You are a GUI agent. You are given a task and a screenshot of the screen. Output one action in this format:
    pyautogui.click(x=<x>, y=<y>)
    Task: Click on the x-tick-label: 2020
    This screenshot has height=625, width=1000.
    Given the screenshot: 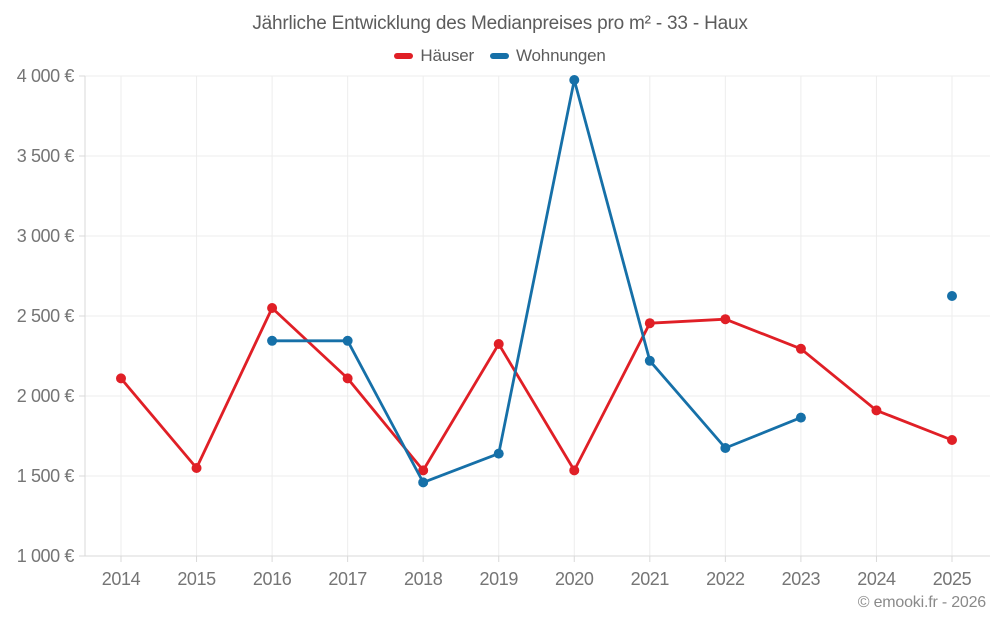 What is the action you would take?
    pyautogui.click(x=574, y=579)
    